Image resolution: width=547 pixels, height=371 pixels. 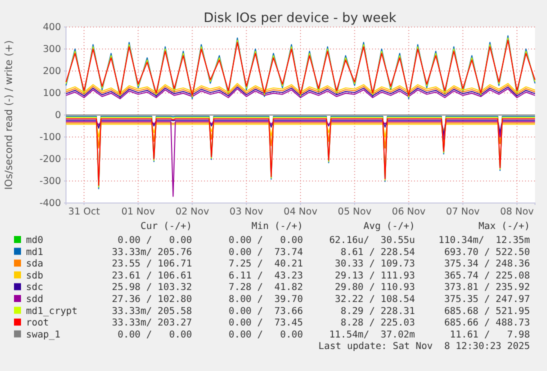 I want to click on text: 29.80 / 110.93, so click(x=374, y=288).